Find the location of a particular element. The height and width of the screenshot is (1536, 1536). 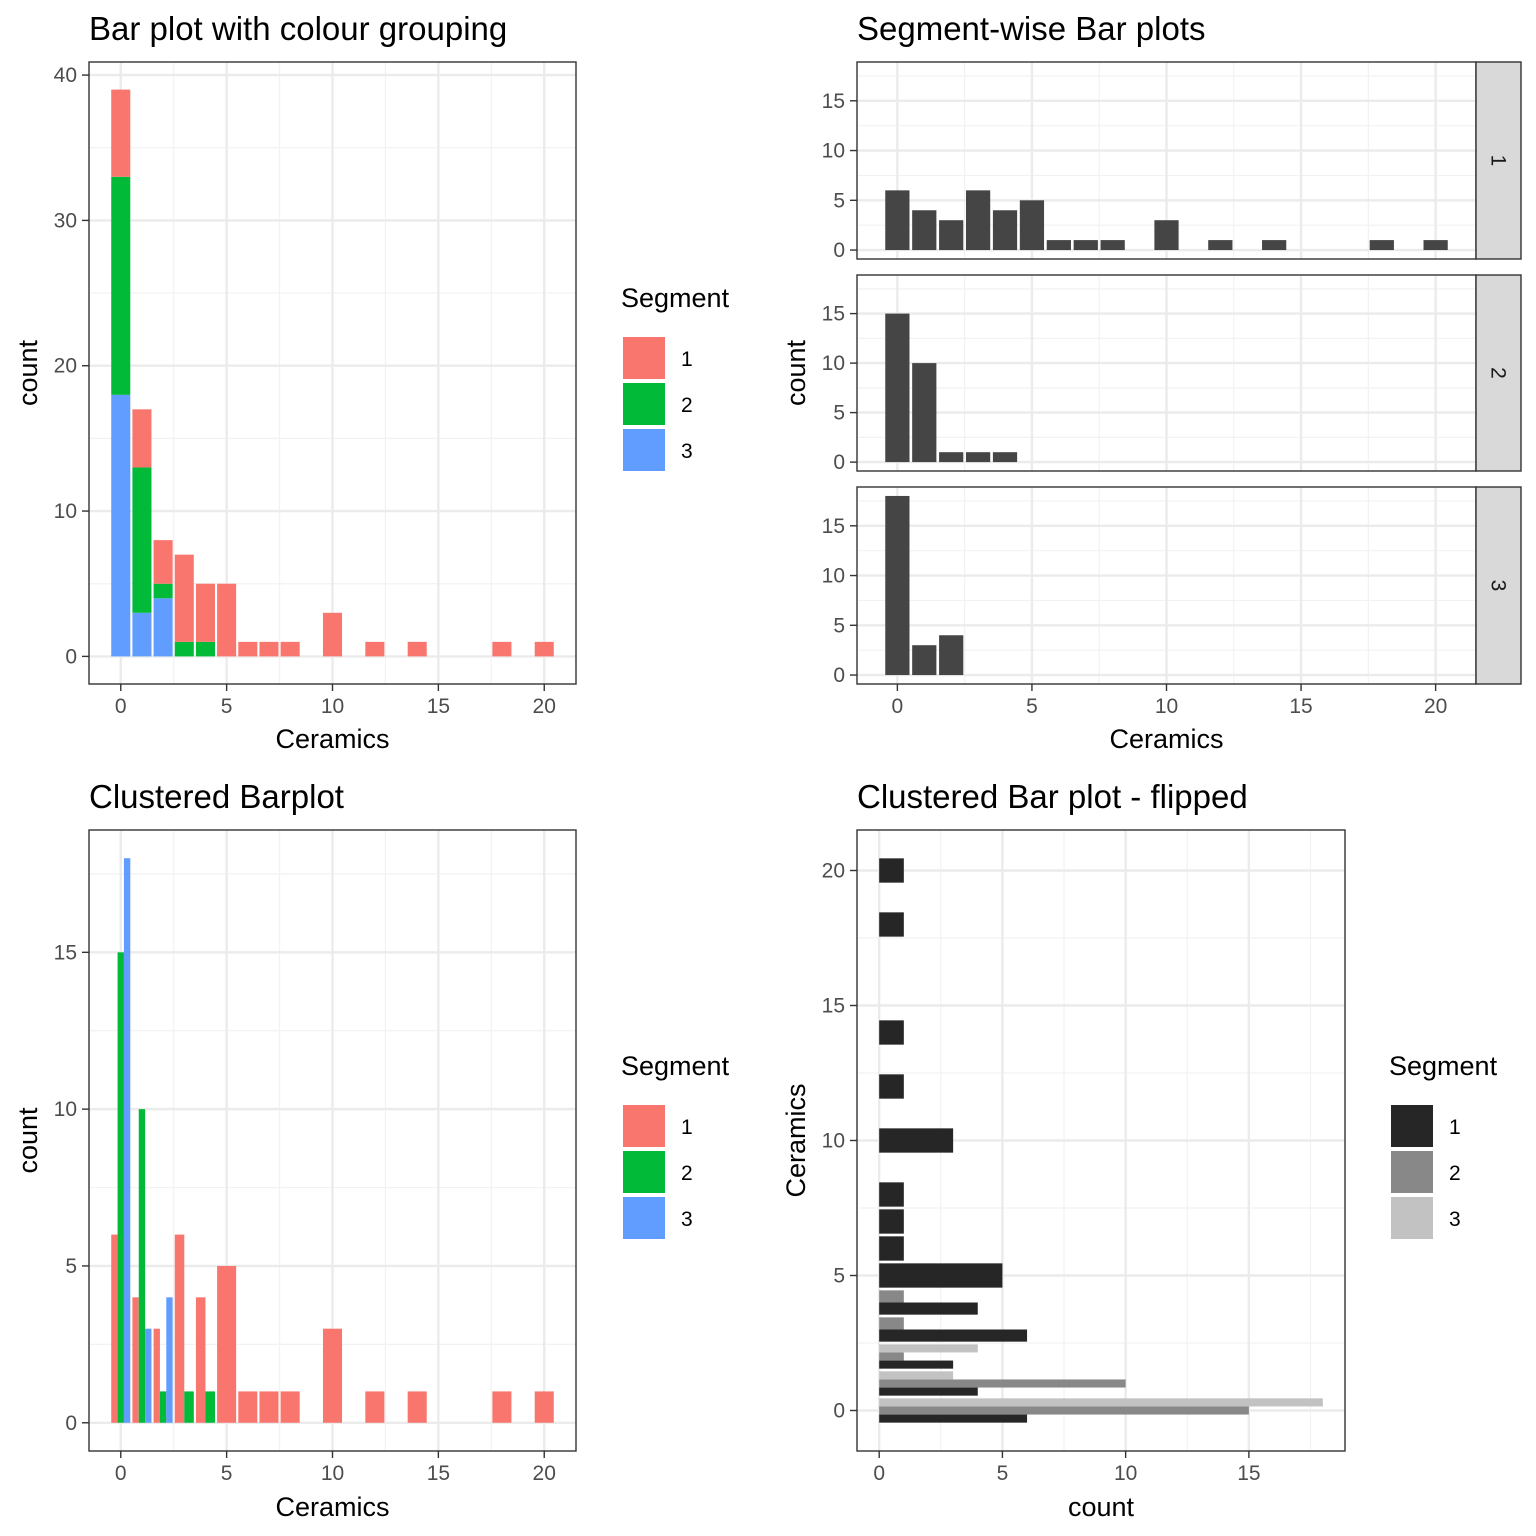

facet-panel-2: 0 5 10 15 2 is located at coordinates (1172, 374).